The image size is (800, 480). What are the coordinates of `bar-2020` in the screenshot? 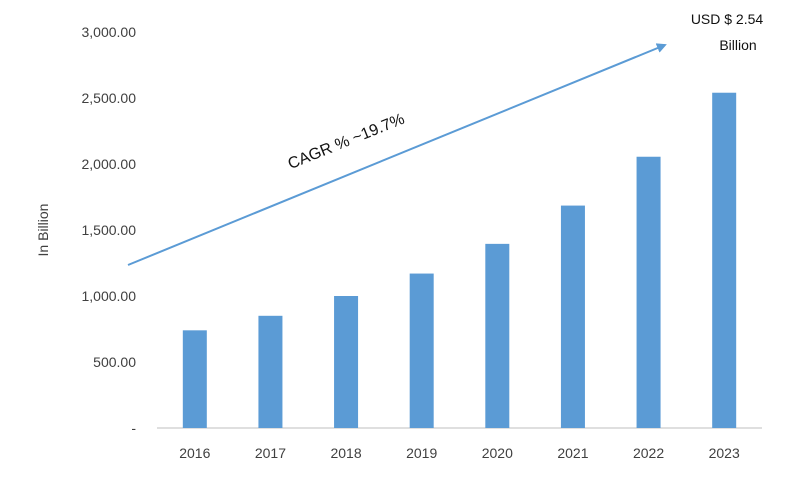 It's located at (497, 335).